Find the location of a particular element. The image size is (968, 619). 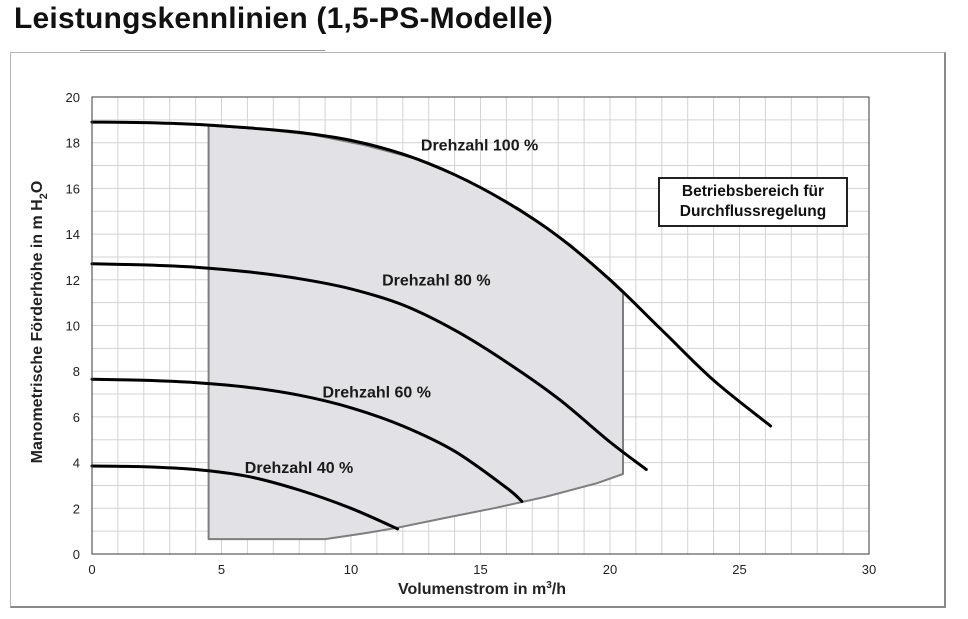

y-tick-label: 0 is located at coordinates (76, 554).